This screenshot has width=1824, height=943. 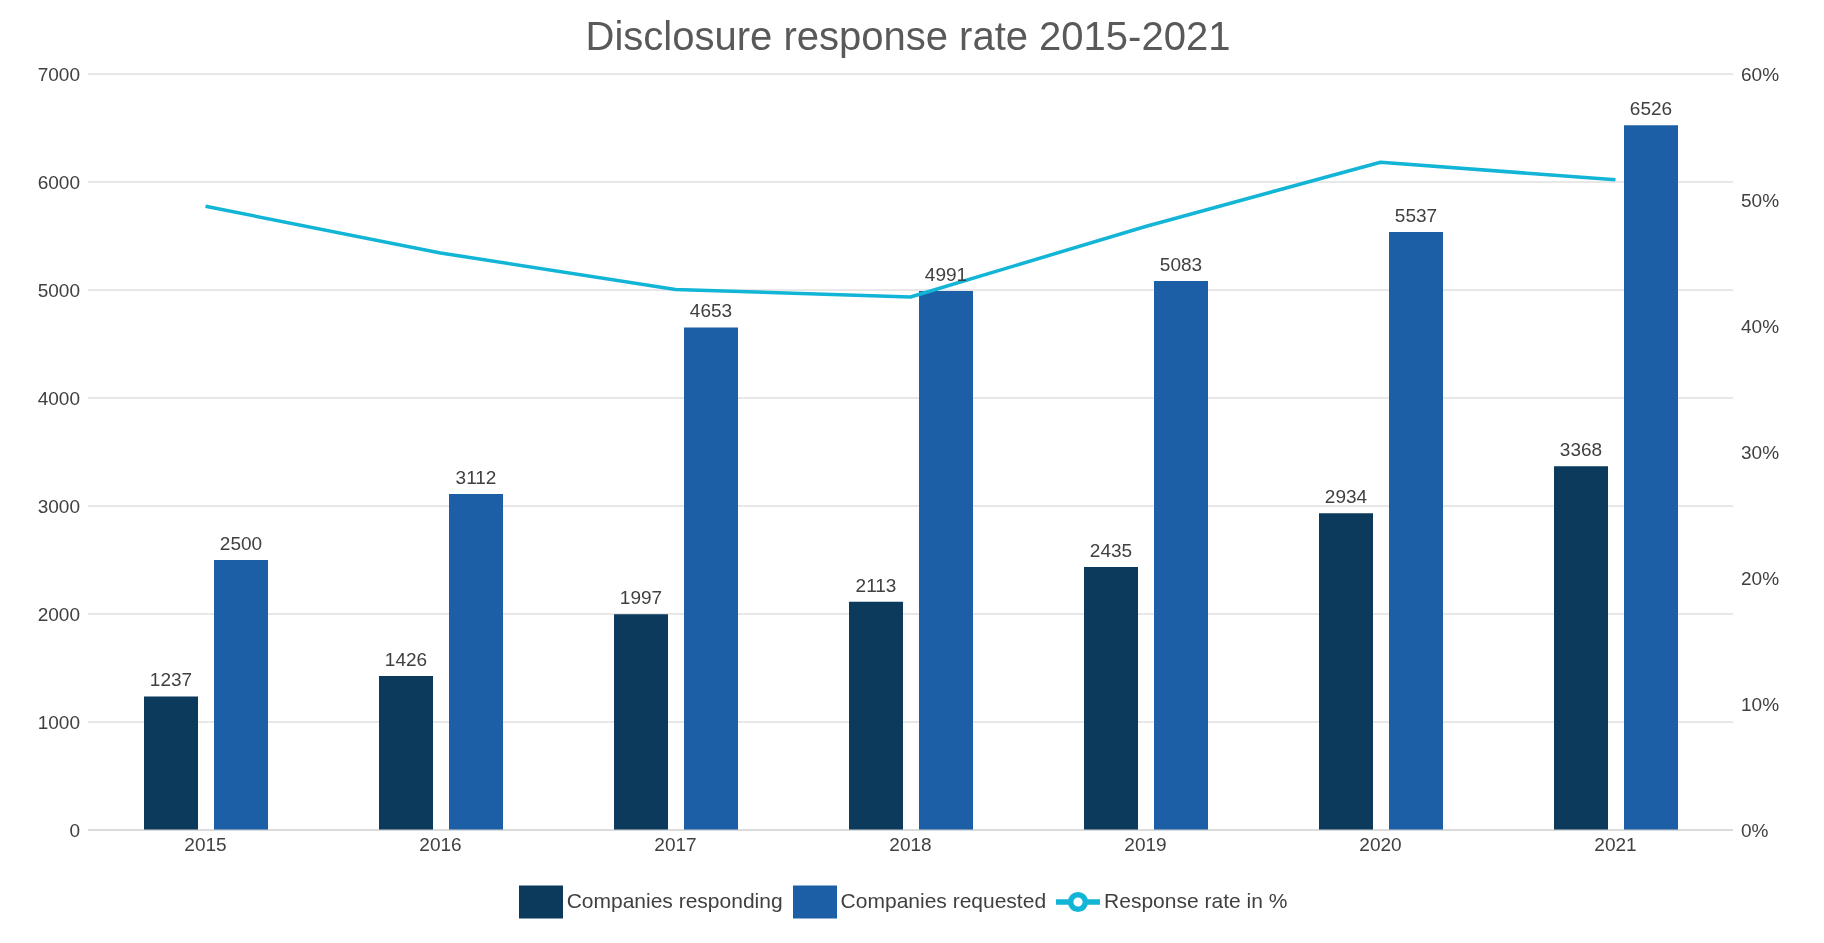 What do you see at coordinates (1615, 845) in the screenshot?
I see `x-tick-label: 2021` at bounding box center [1615, 845].